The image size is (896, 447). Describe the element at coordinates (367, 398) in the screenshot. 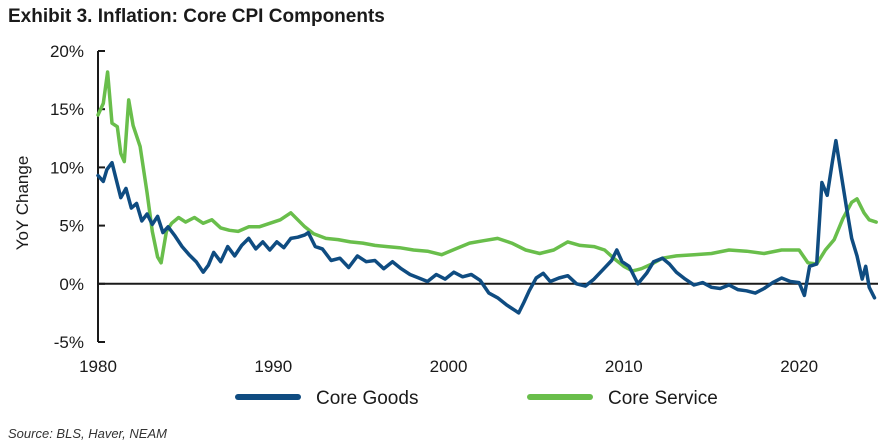

I see `legend-label: Core Goods` at that location.